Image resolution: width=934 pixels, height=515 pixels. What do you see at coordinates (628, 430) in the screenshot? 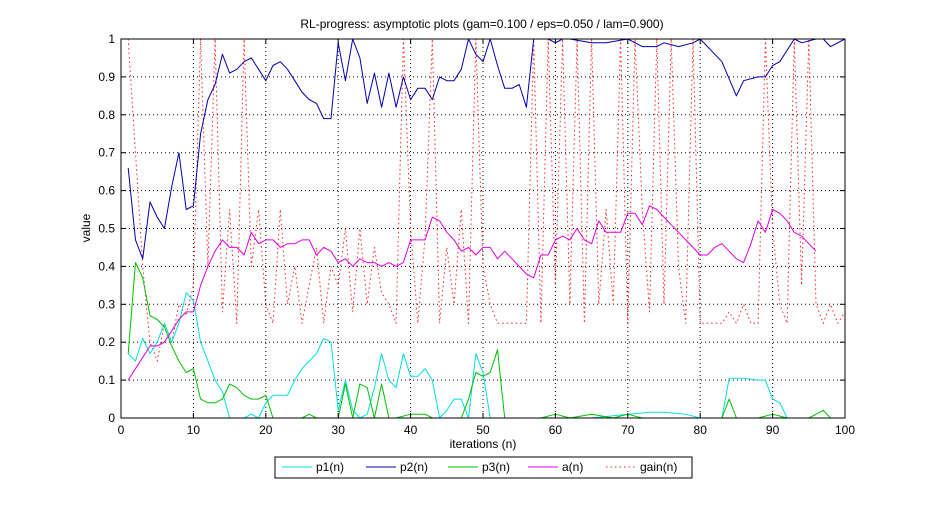
I see `x-tick-label: 70` at bounding box center [628, 430].